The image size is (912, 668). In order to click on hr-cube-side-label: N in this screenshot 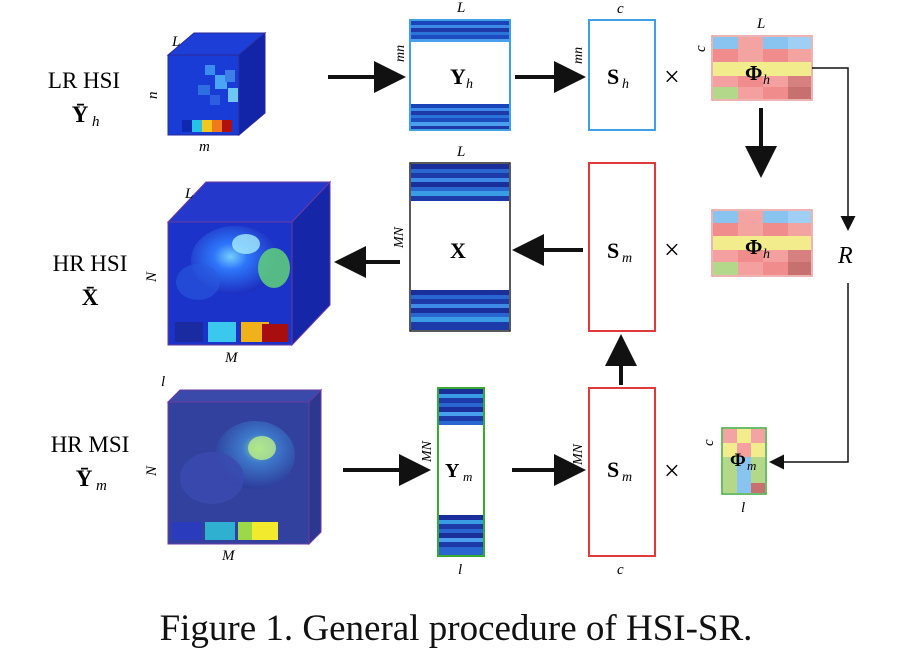, I will do `click(152, 277)`.